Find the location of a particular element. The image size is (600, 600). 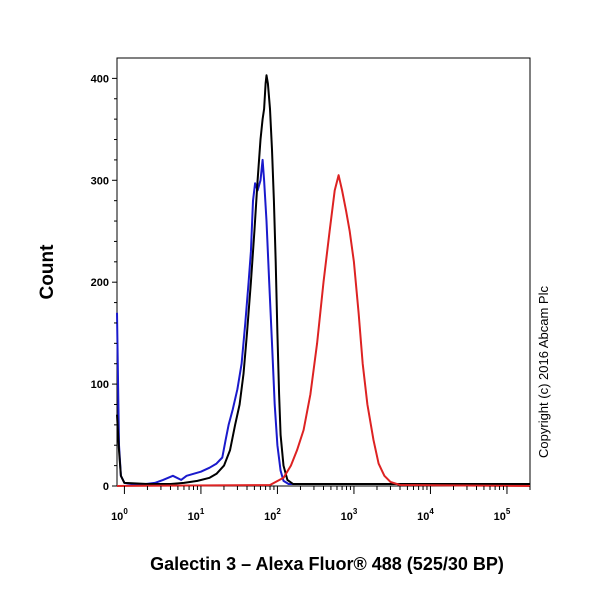

y-tick-label: 300 is located at coordinates (100, 181).